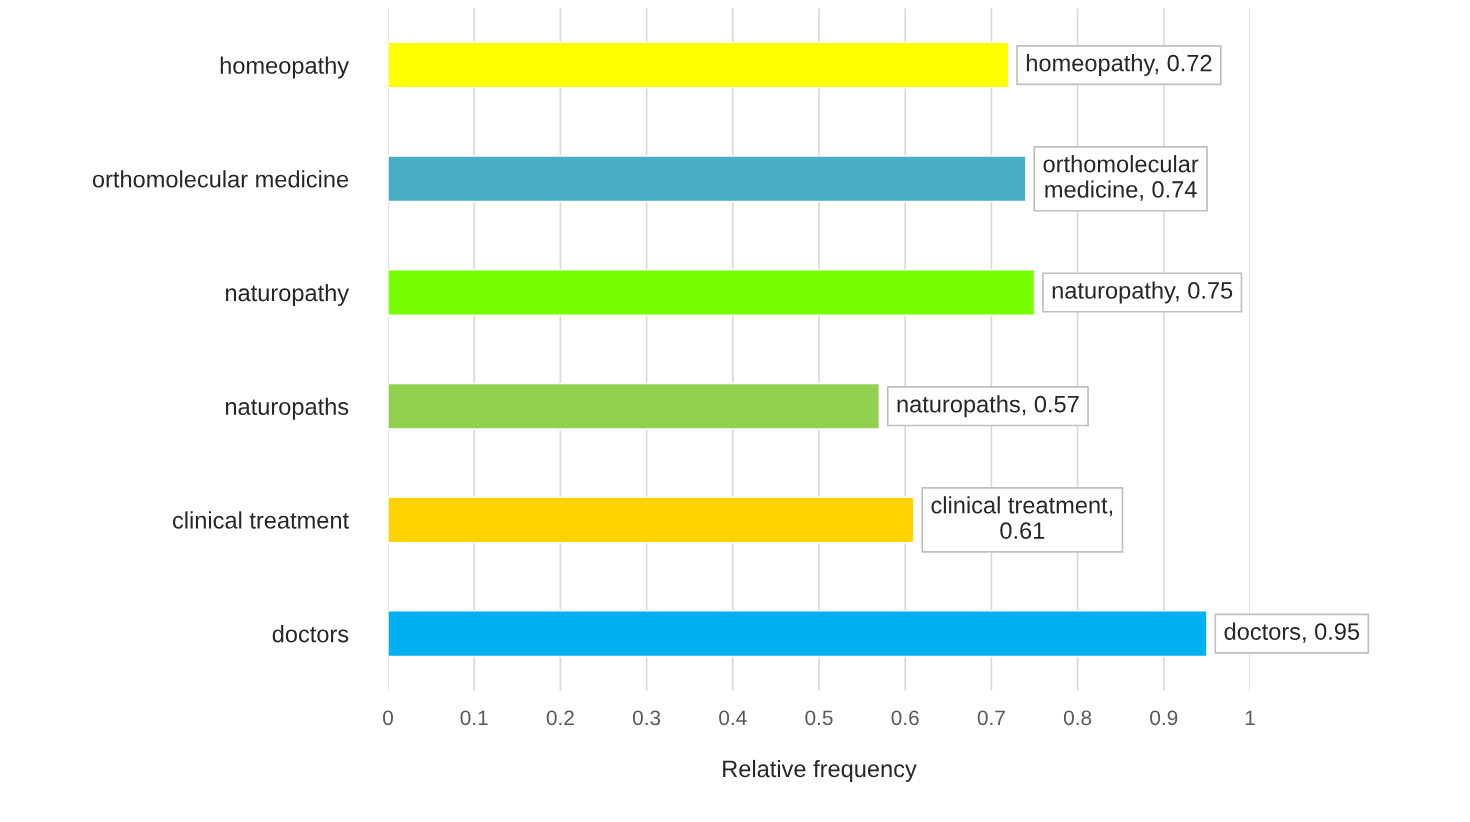 Image resolution: width=1470 pixels, height=822 pixels. Describe the element at coordinates (260, 520) in the screenshot. I see `y-tick-label: clinical treatment` at that location.